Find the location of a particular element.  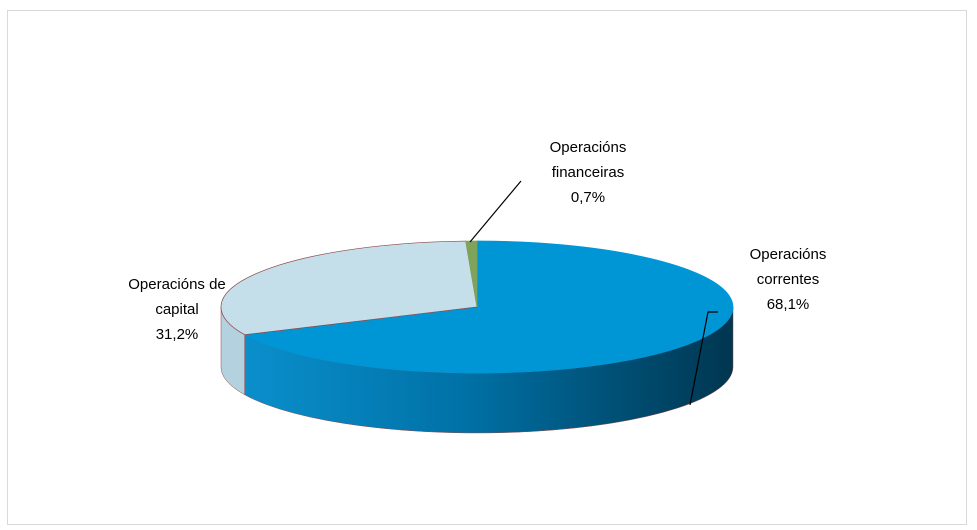

label-value: 68,1% is located at coordinates (788, 304).